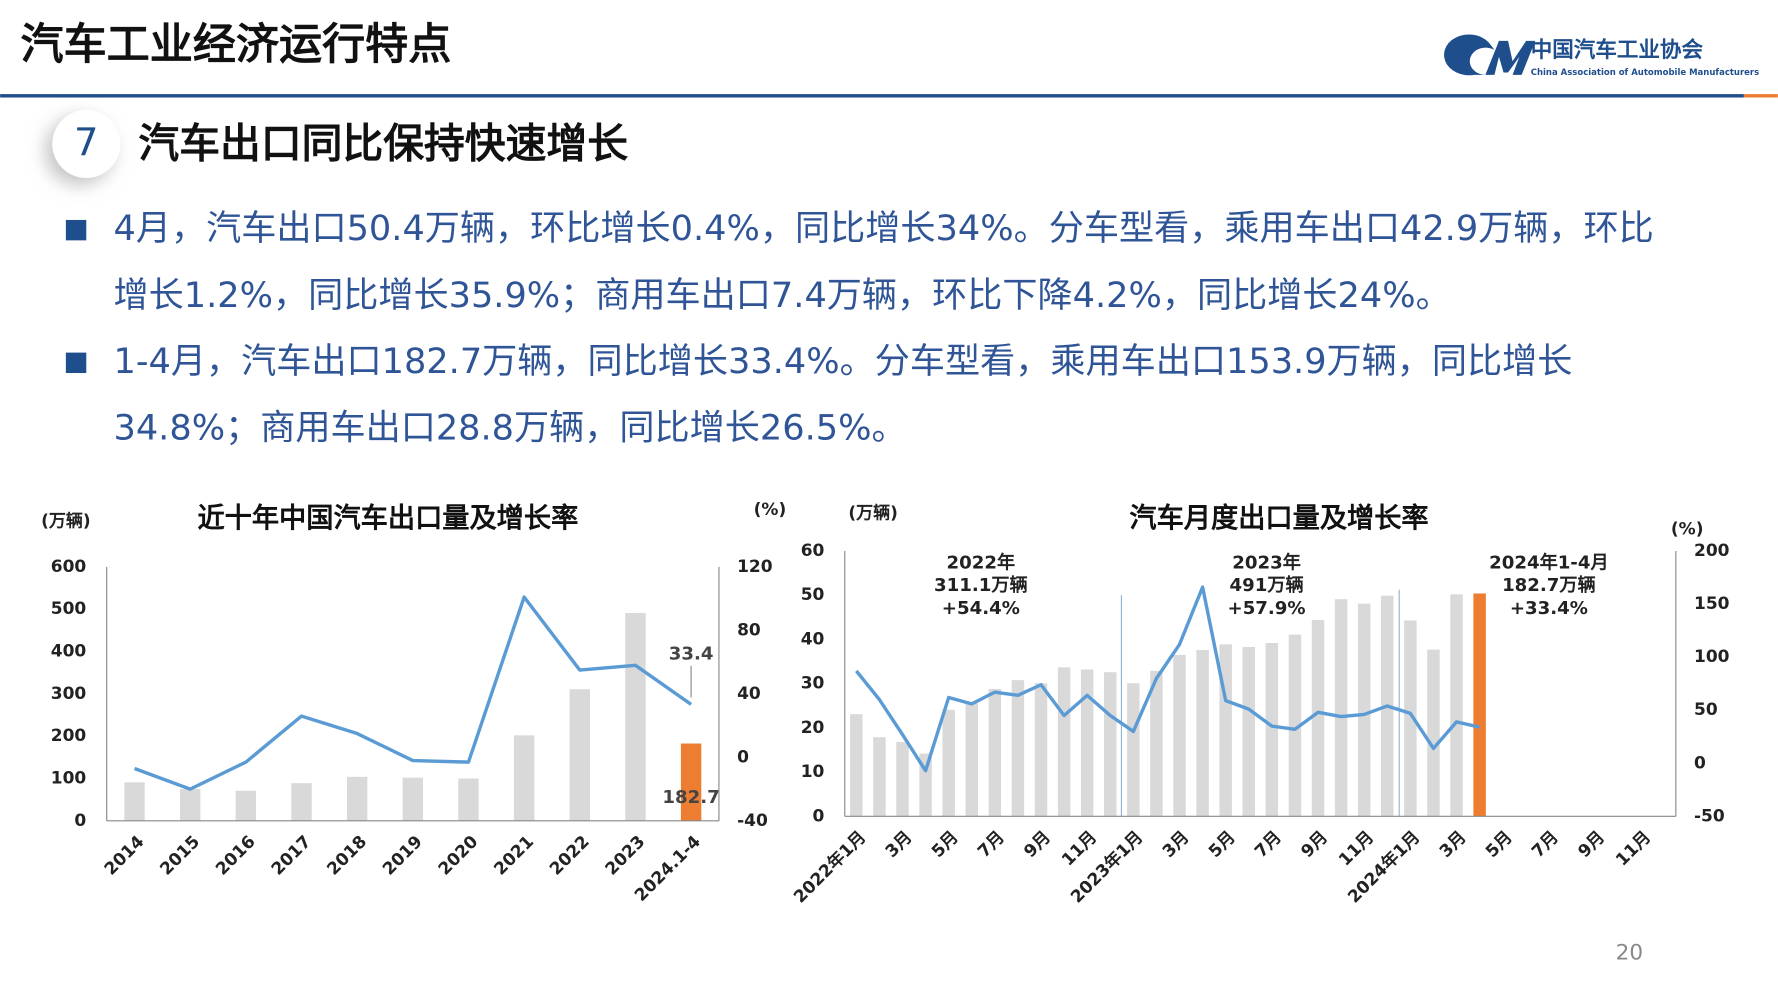 The width and height of the screenshot is (1778, 1000). Describe the element at coordinates (1712, 551) in the screenshot. I see `y2-tick-label: 200` at that location.